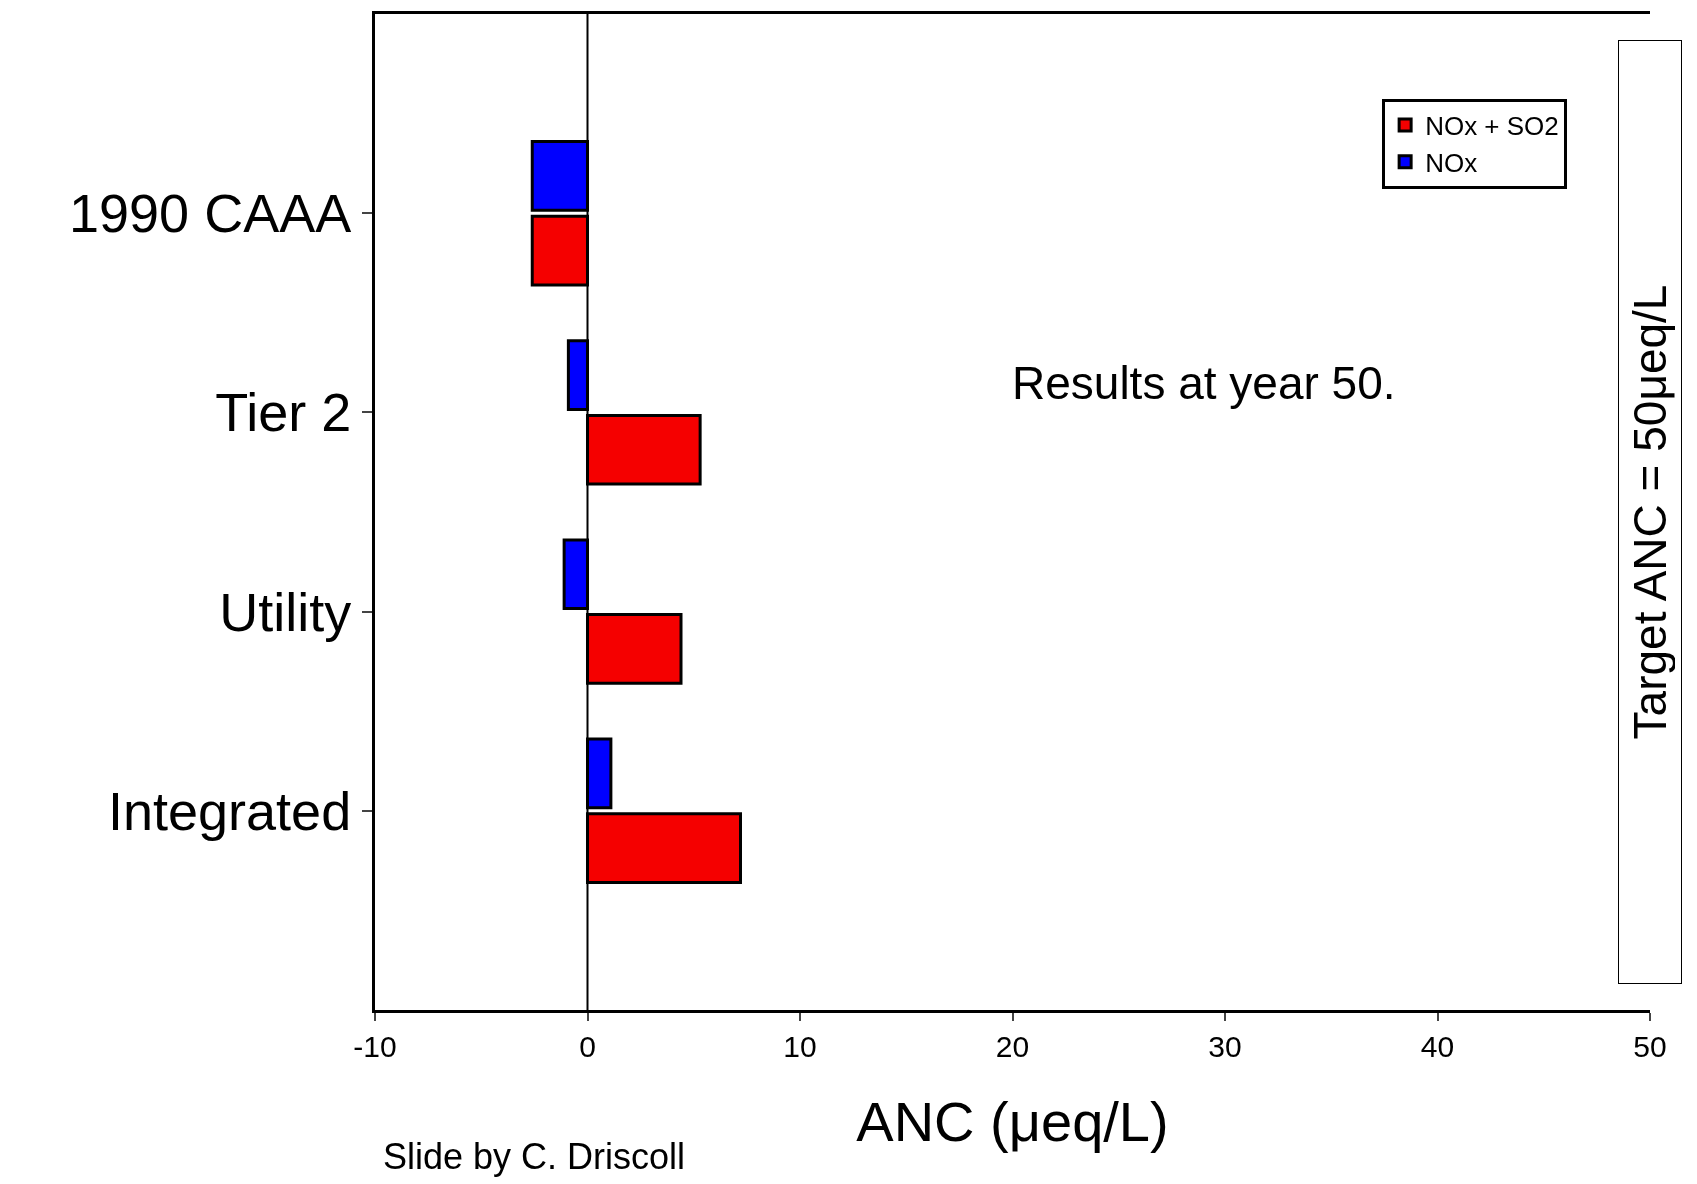 Image resolution: width=1697 pixels, height=1184 pixels. What do you see at coordinates (587, 1046) in the screenshot?
I see `x-tick-label: 0` at bounding box center [587, 1046].